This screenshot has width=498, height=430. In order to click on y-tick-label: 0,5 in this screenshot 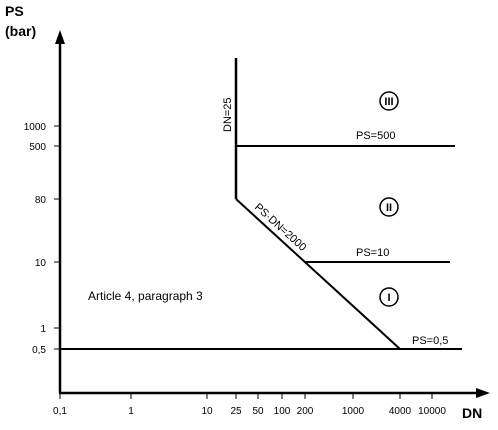, I will do `click(39, 350)`.